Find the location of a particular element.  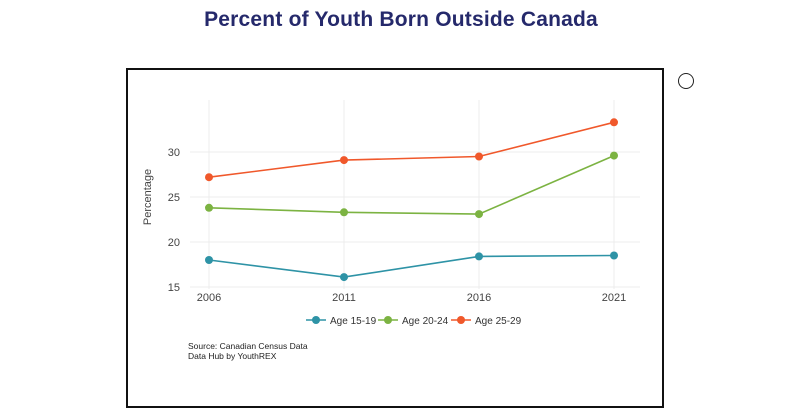

legend-label: Age 20-24 is located at coordinates (425, 321).